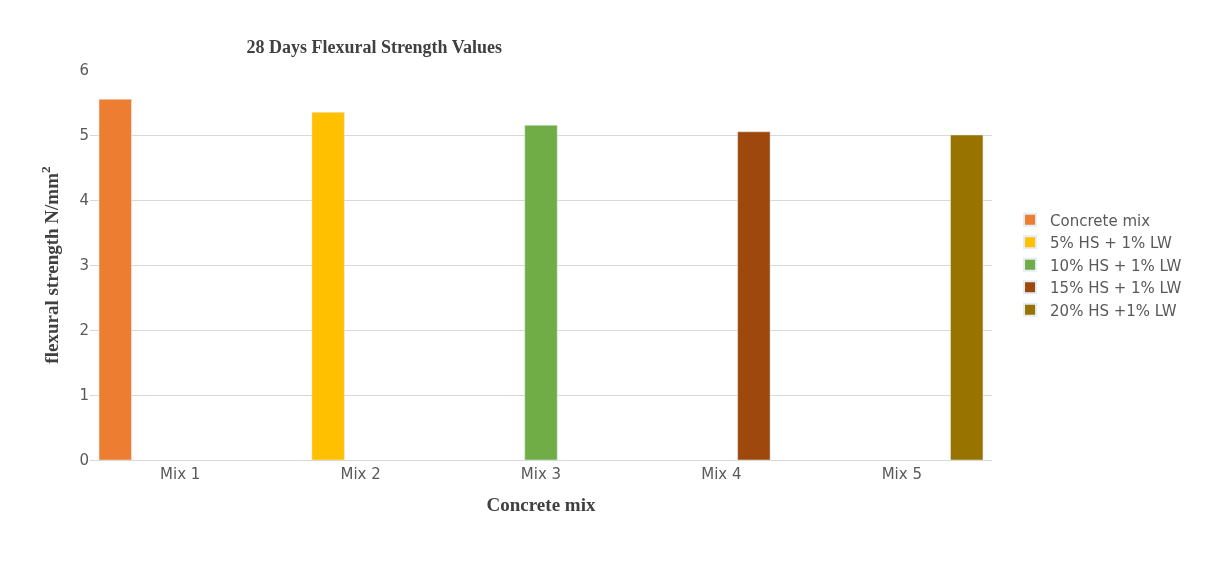 The width and height of the screenshot is (1232, 570). Describe the element at coordinates (84, 395) in the screenshot. I see `y-tick-label: 1` at that location.